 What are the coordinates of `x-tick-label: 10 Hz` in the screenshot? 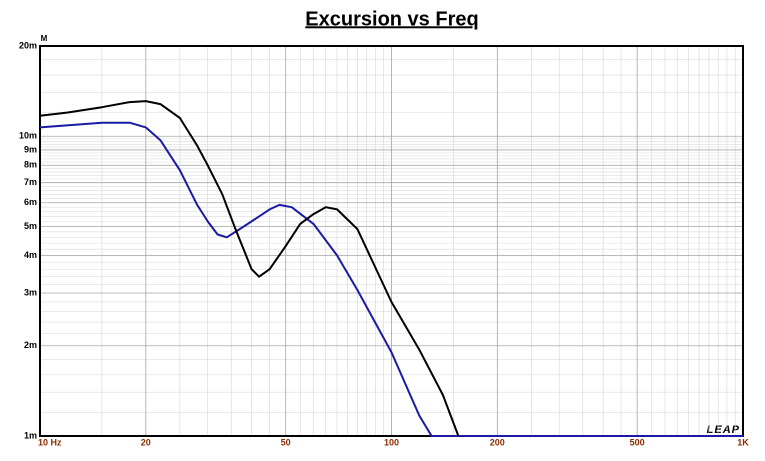 It's located at (50, 442).